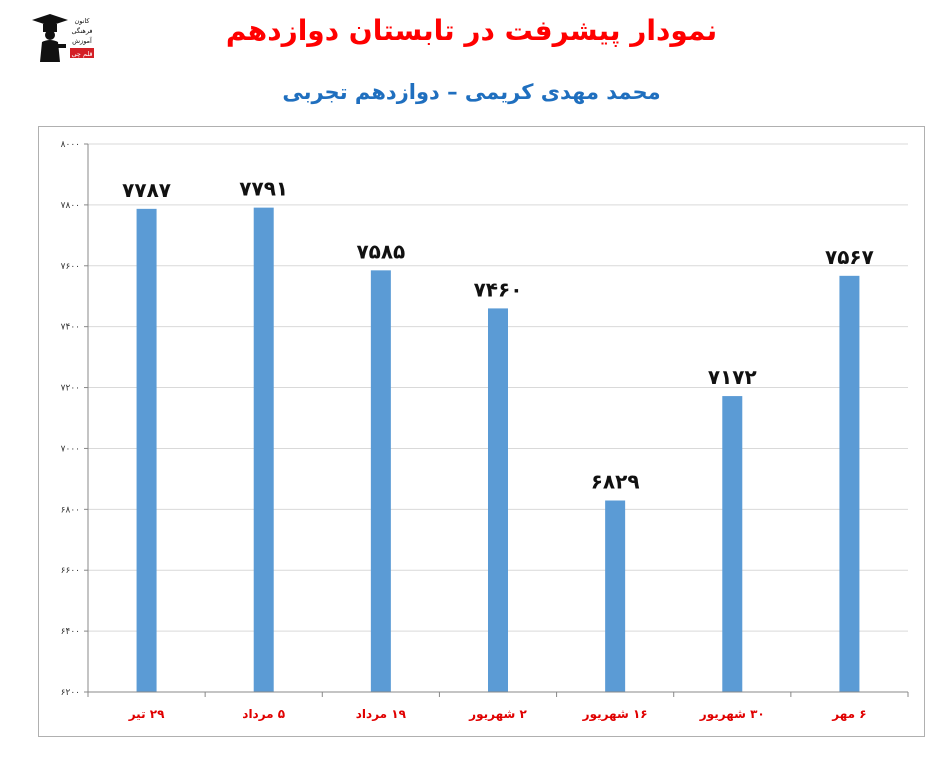 This screenshot has width=943, height=767. Describe the element at coordinates (497, 714) in the screenshot. I see `x-tick-label: ۲ شهریور` at that location.